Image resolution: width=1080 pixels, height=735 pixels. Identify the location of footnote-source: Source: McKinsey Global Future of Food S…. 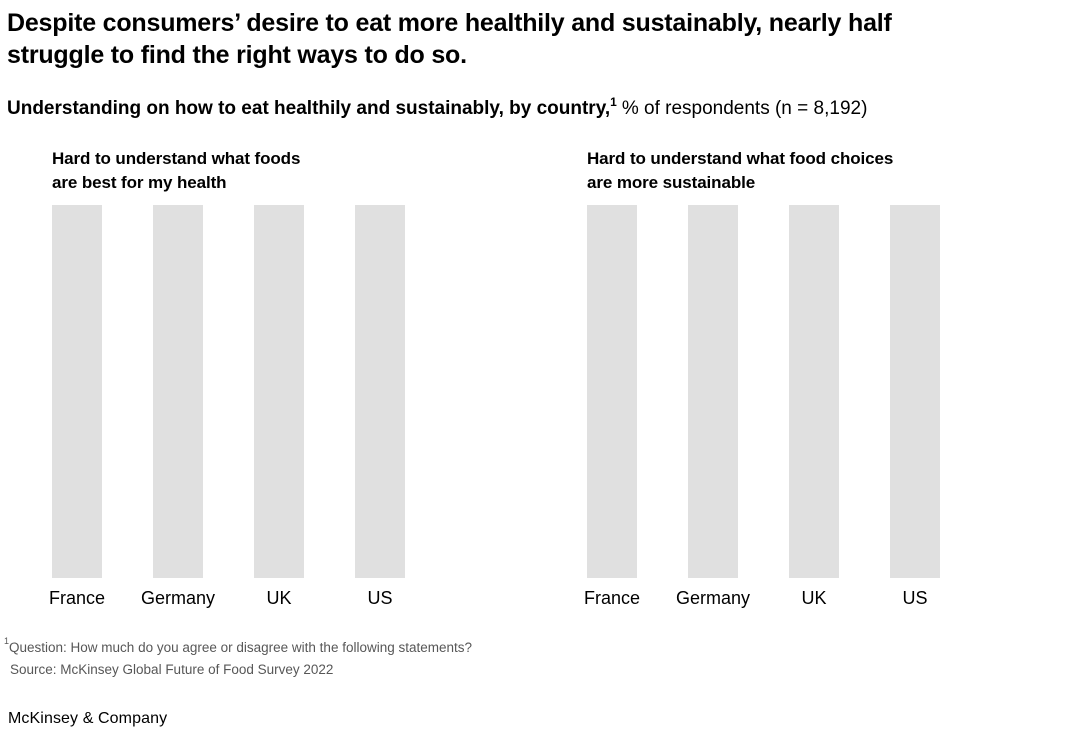
(172, 669).